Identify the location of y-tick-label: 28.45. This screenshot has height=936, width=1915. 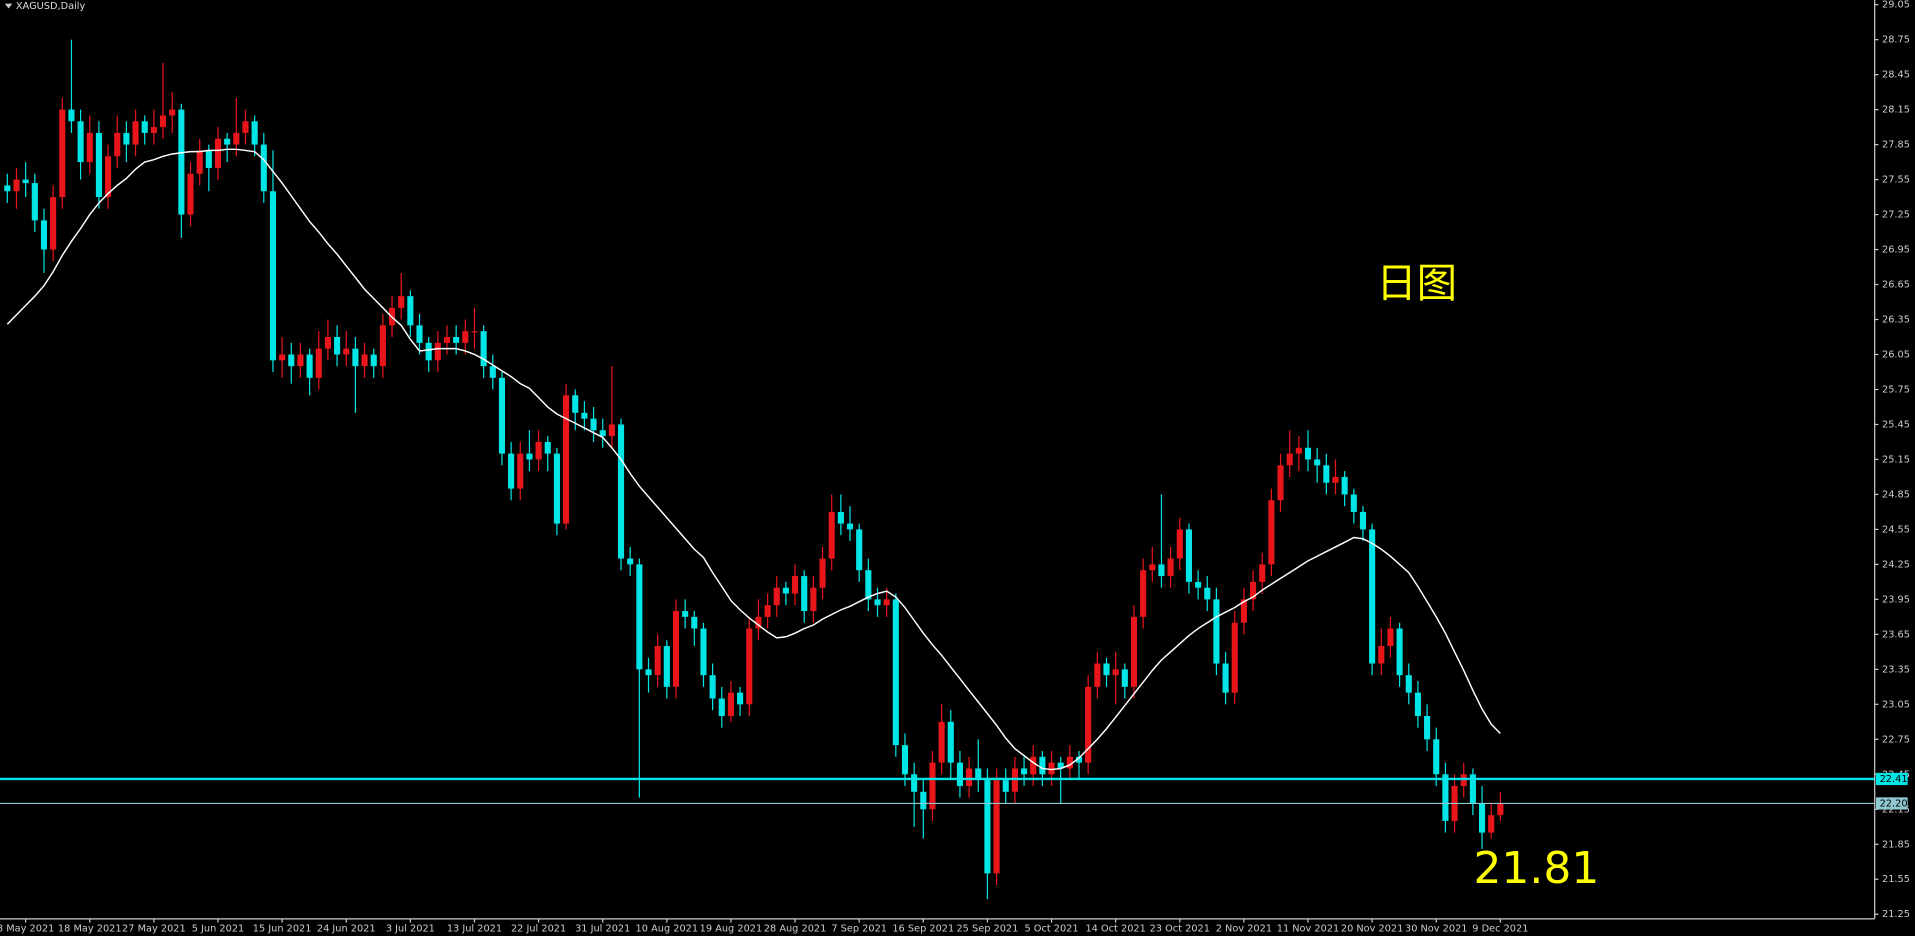
(1896, 75).